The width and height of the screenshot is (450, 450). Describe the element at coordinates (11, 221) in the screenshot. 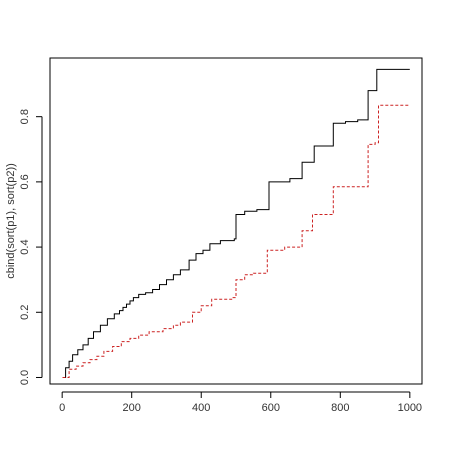

I see `y-axis-label: cbind(sort(p1), sort(p2))` at that location.